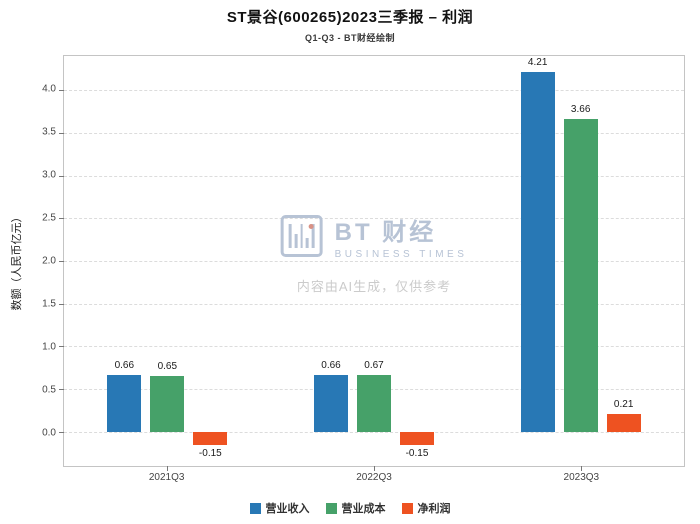 The height and width of the screenshot is (524, 700). I want to click on bar-营业成本-2023Q3, so click(580, 275).